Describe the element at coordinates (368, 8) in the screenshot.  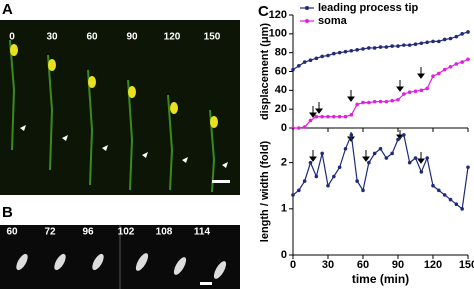
I see `legend-label: leading process tip` at that location.